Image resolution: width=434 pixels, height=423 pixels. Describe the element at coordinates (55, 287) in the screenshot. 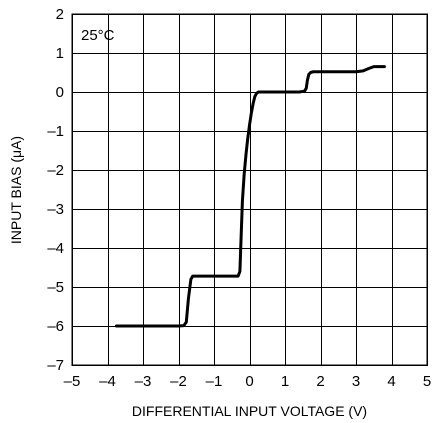

I see `y-tick-label: –5` at that location.